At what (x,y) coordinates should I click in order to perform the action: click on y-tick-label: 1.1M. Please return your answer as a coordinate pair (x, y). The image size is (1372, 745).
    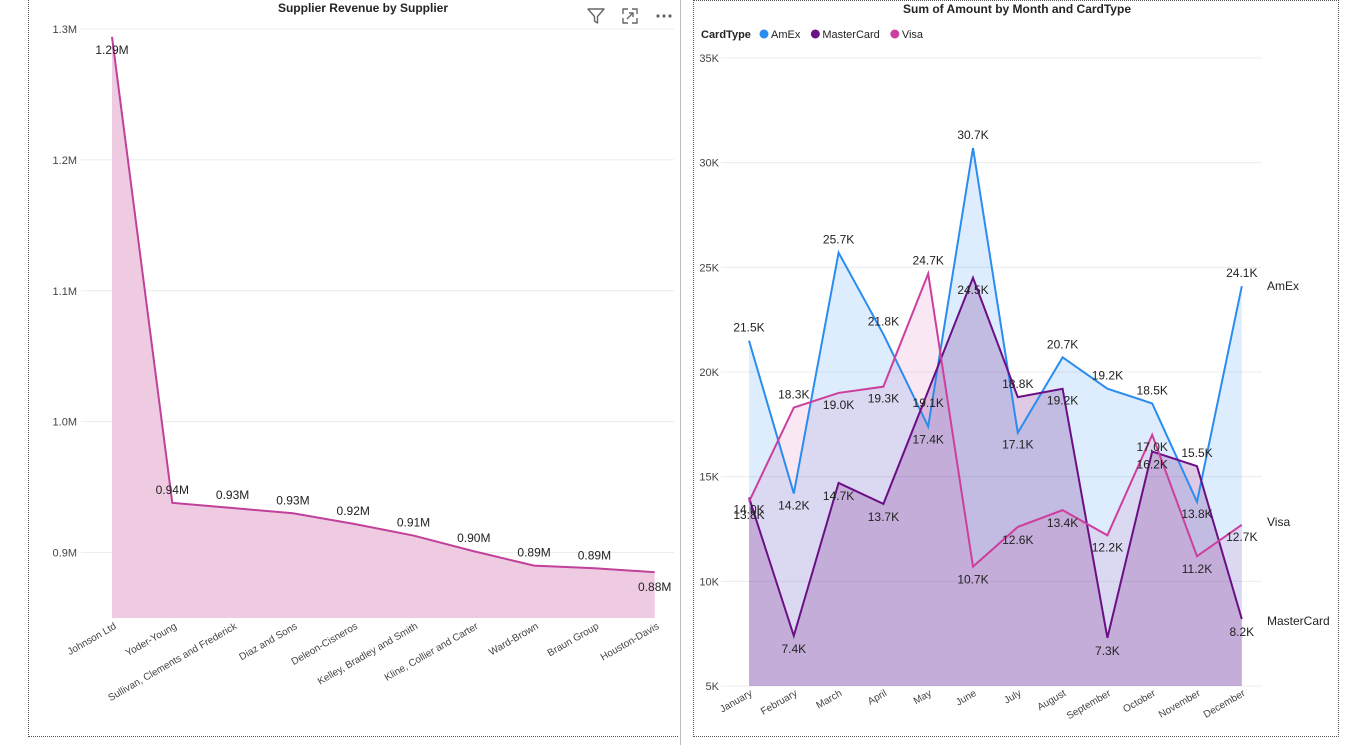
    Looking at the image, I should click on (65, 292).